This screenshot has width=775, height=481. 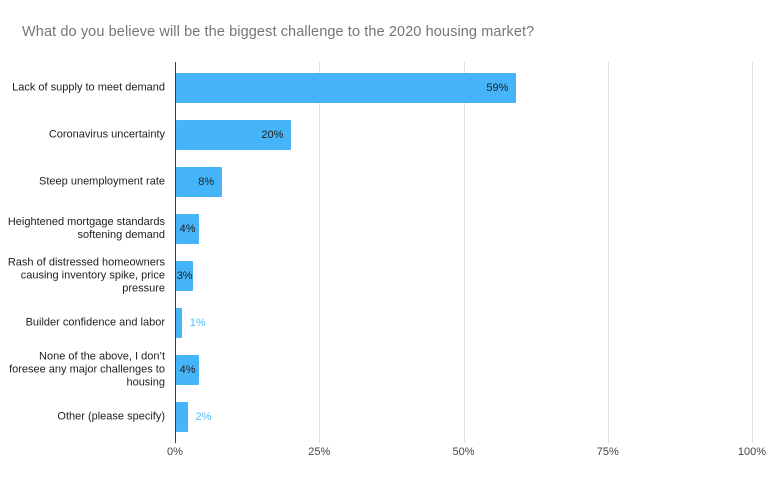 I want to click on x-axis-tick-label: 0%, so click(x=175, y=452).